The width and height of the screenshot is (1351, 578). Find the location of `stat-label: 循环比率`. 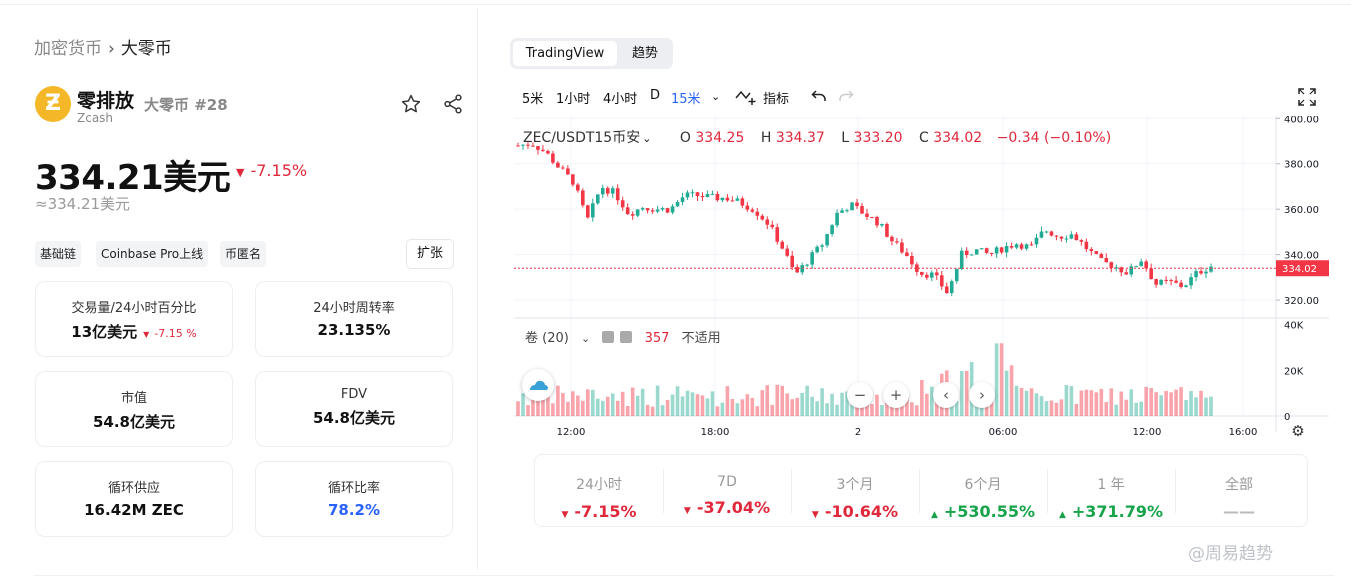

stat-label: 循环比率 is located at coordinates (353, 488).